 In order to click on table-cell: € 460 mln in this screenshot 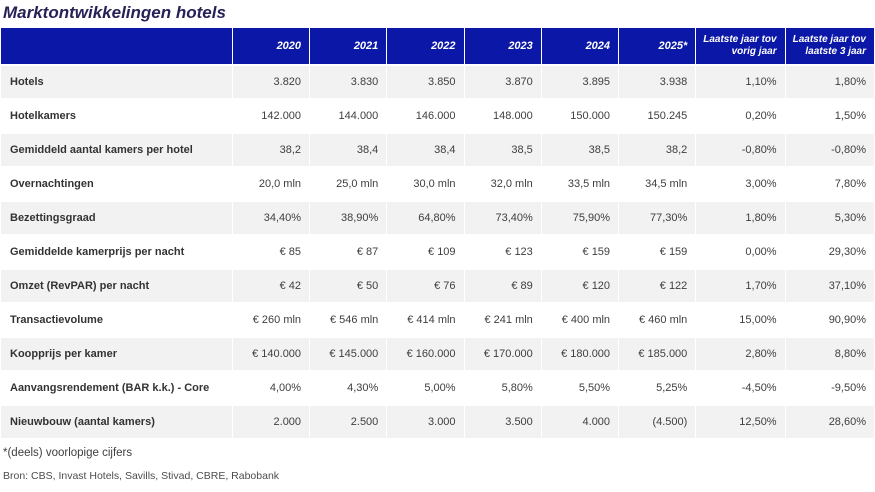, I will do `click(657, 320)`.